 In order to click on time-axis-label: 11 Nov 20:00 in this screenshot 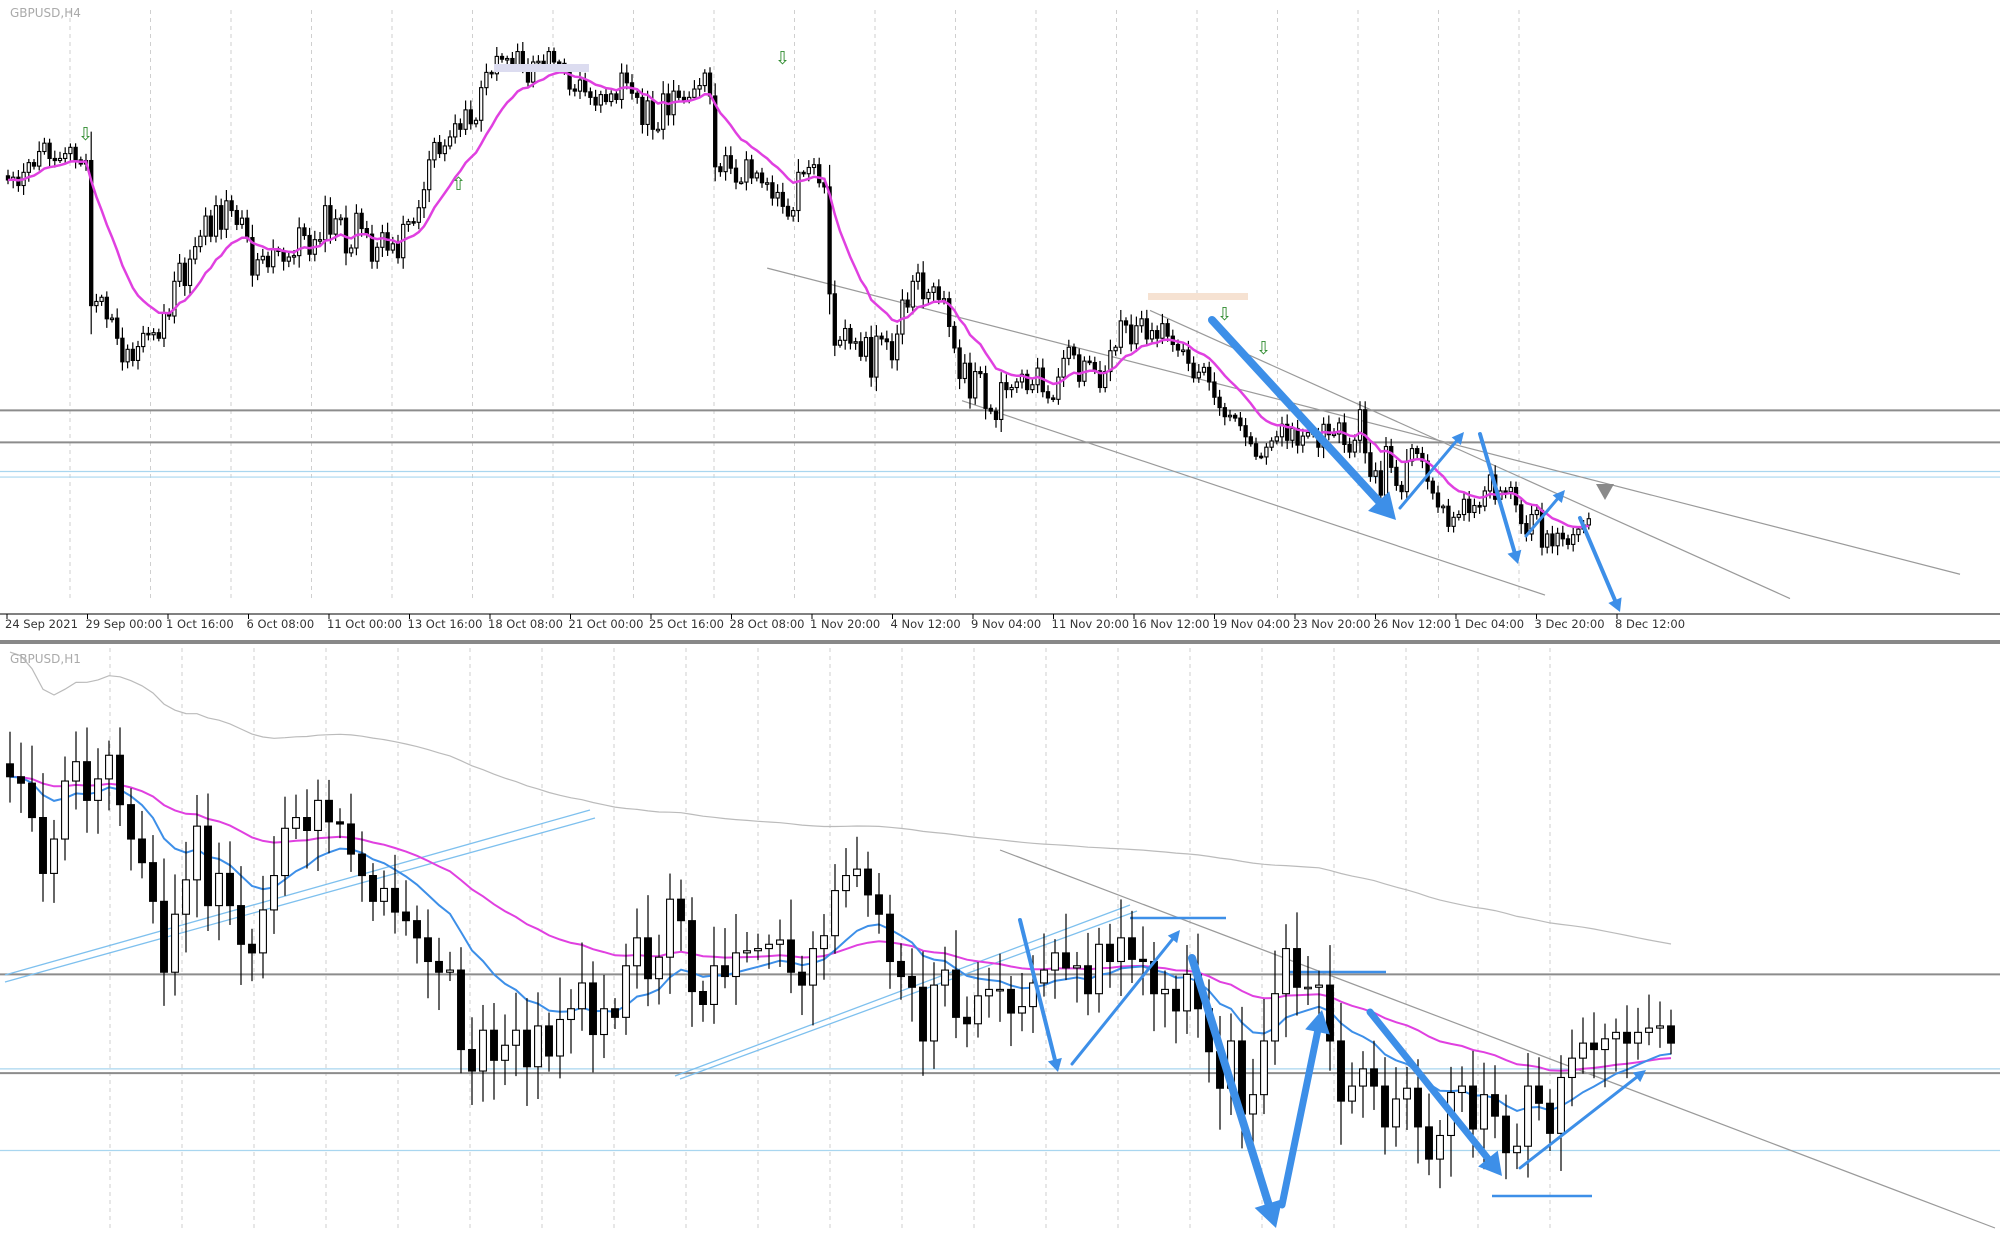, I will do `click(1091, 624)`.